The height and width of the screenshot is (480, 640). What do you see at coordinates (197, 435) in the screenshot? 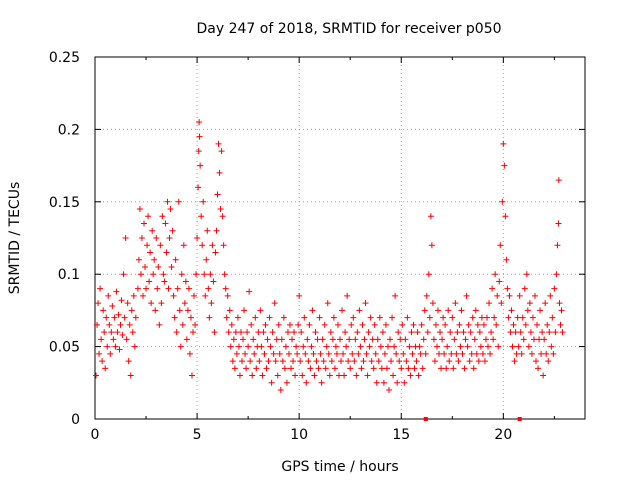
I see `x-tick-label: 5` at bounding box center [197, 435].